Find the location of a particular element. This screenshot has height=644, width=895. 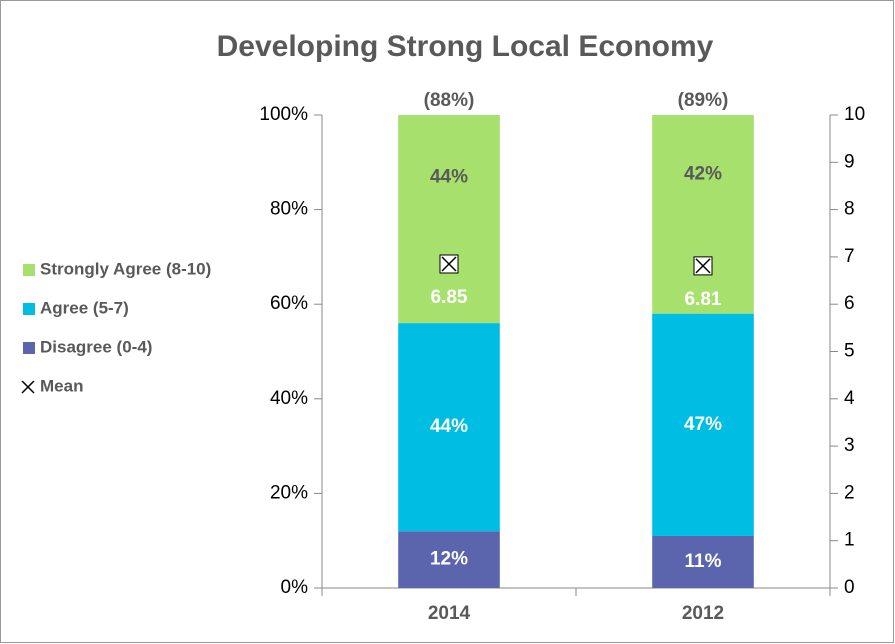

legend-label: Strongly Agree (8-10) is located at coordinates (125, 268).